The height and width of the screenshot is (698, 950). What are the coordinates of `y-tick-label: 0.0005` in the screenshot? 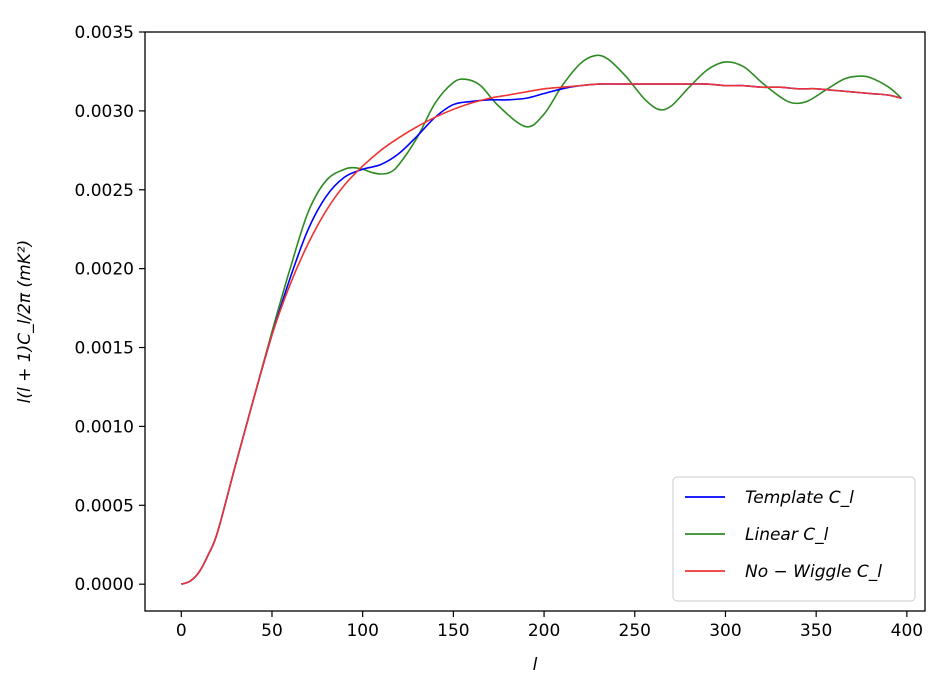 It's located at (104, 506).